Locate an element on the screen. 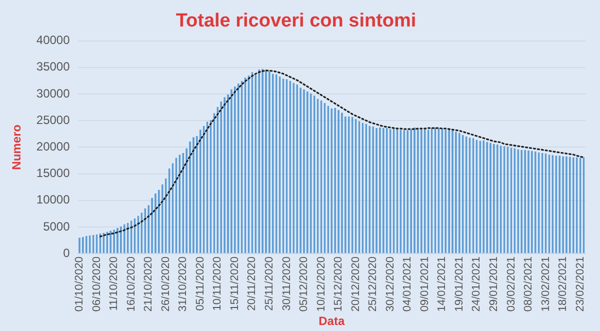 Image resolution: width=600 pixels, height=331 pixels. x-tick-label: 23/02/2021 is located at coordinates (580, 284).